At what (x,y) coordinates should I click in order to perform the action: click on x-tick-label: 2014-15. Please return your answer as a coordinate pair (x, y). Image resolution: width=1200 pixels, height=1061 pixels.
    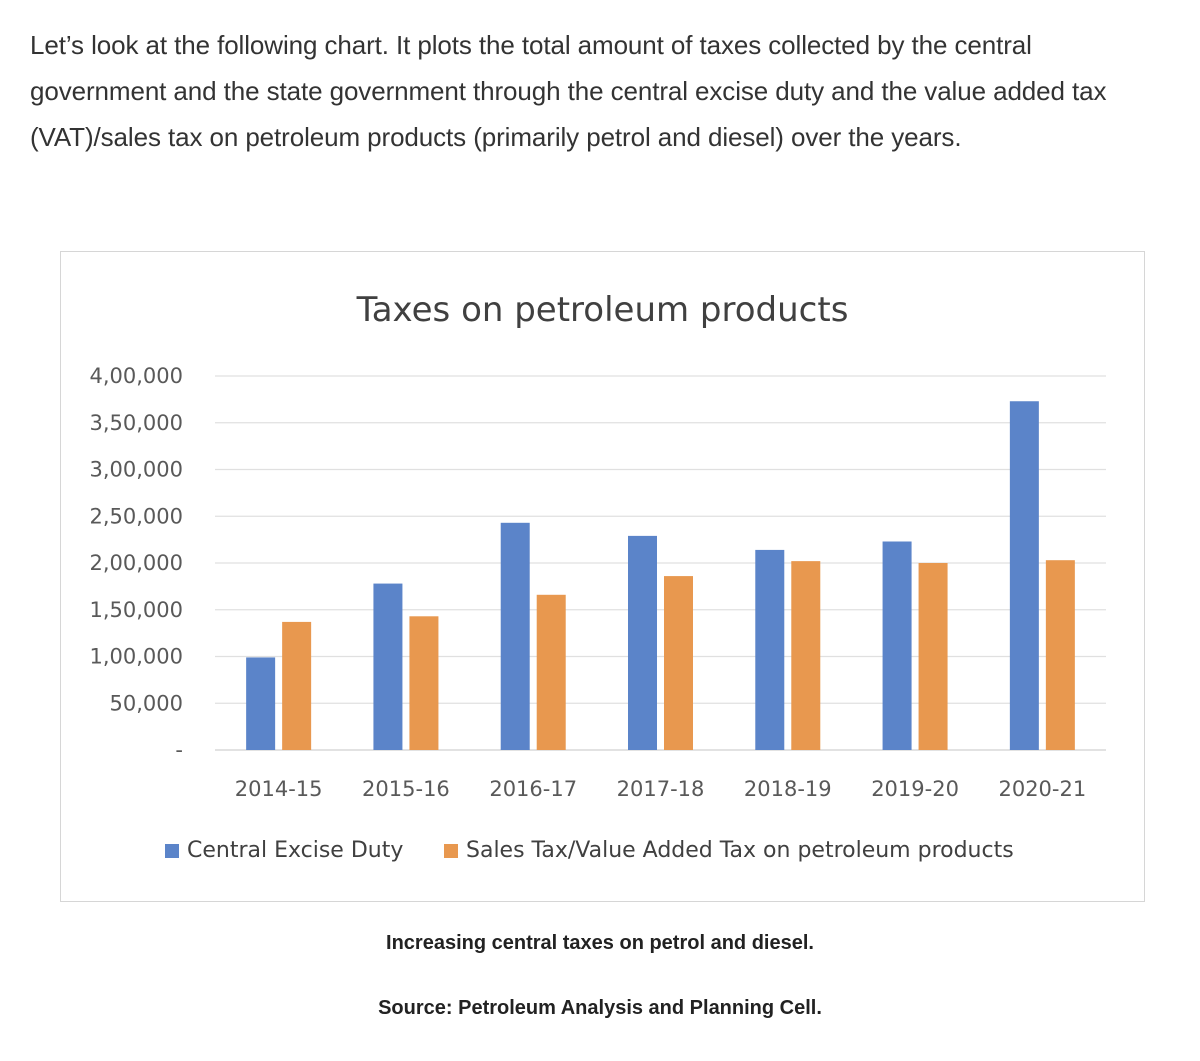
    Looking at the image, I should click on (279, 789).